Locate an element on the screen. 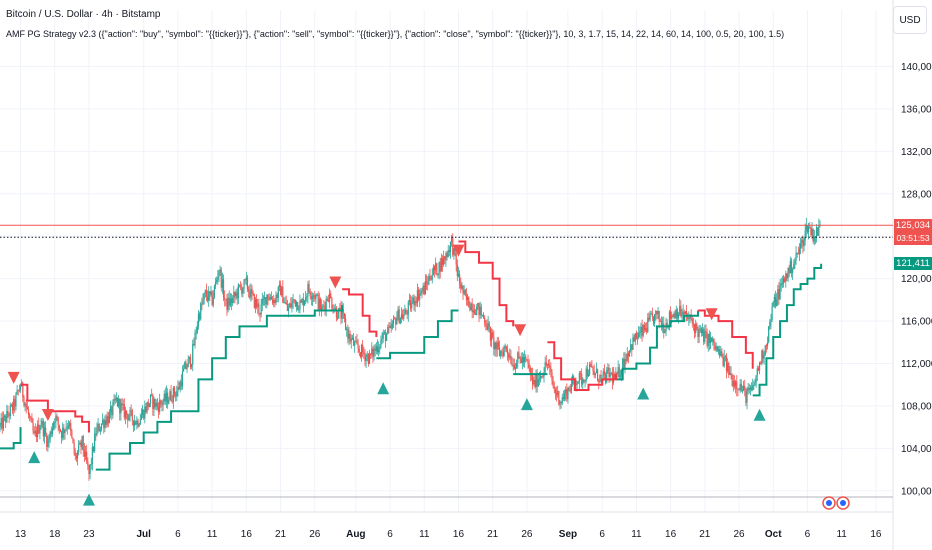 The height and width of the screenshot is (550, 932). trailing-stop-up-line is located at coordinates (657, 345).